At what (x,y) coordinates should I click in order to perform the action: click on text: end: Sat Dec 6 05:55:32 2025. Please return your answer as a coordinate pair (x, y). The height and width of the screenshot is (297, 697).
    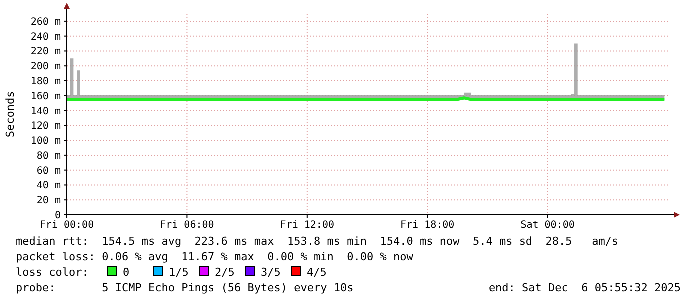
    Looking at the image, I should click on (584, 288).